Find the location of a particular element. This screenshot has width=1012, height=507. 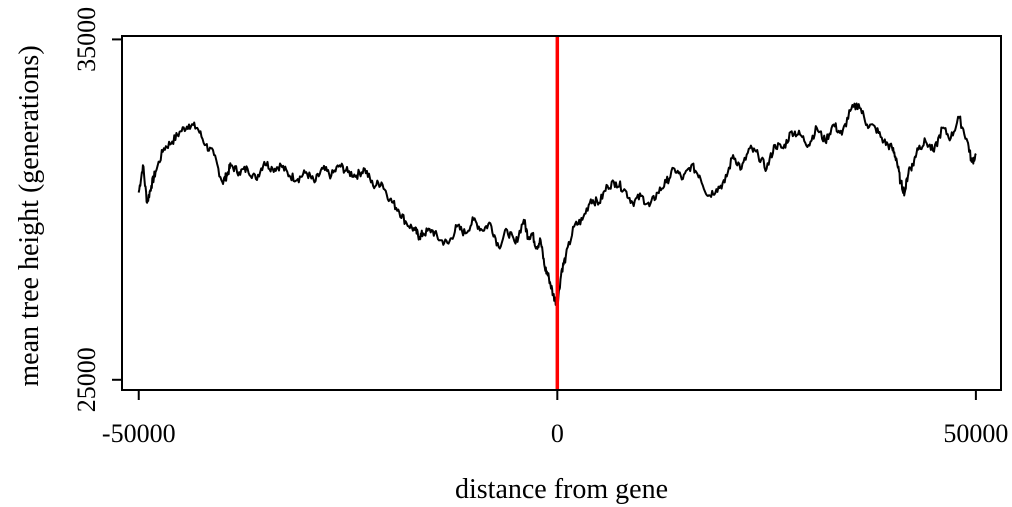

x-axis-title: distance from gene is located at coordinates (561, 489).